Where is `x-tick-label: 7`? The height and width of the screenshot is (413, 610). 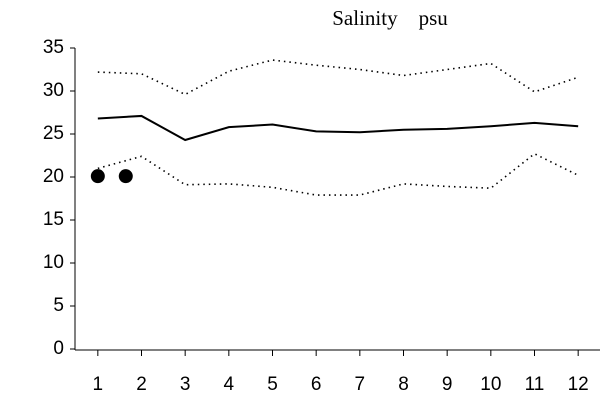 x-tick-label: 7 is located at coordinates (360, 384).